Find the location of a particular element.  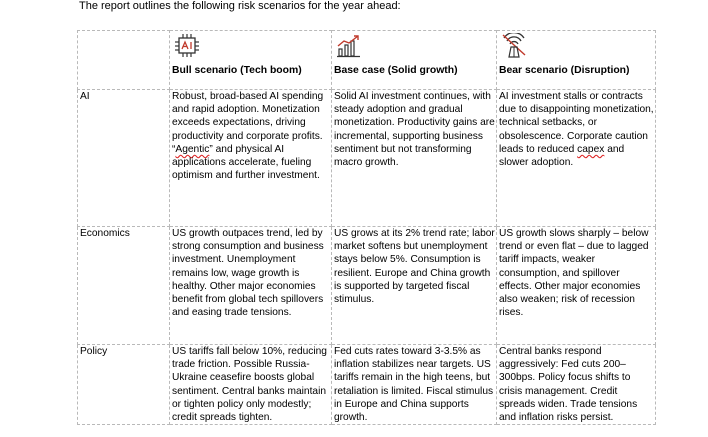

cell-text: and slower adoption. is located at coordinates (562, 156).